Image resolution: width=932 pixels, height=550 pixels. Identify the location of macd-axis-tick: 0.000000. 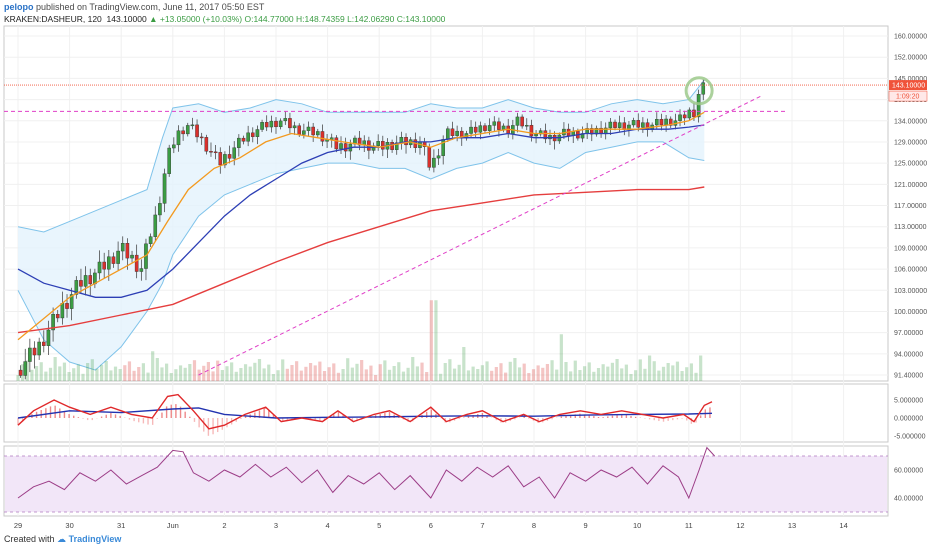
(908, 419).